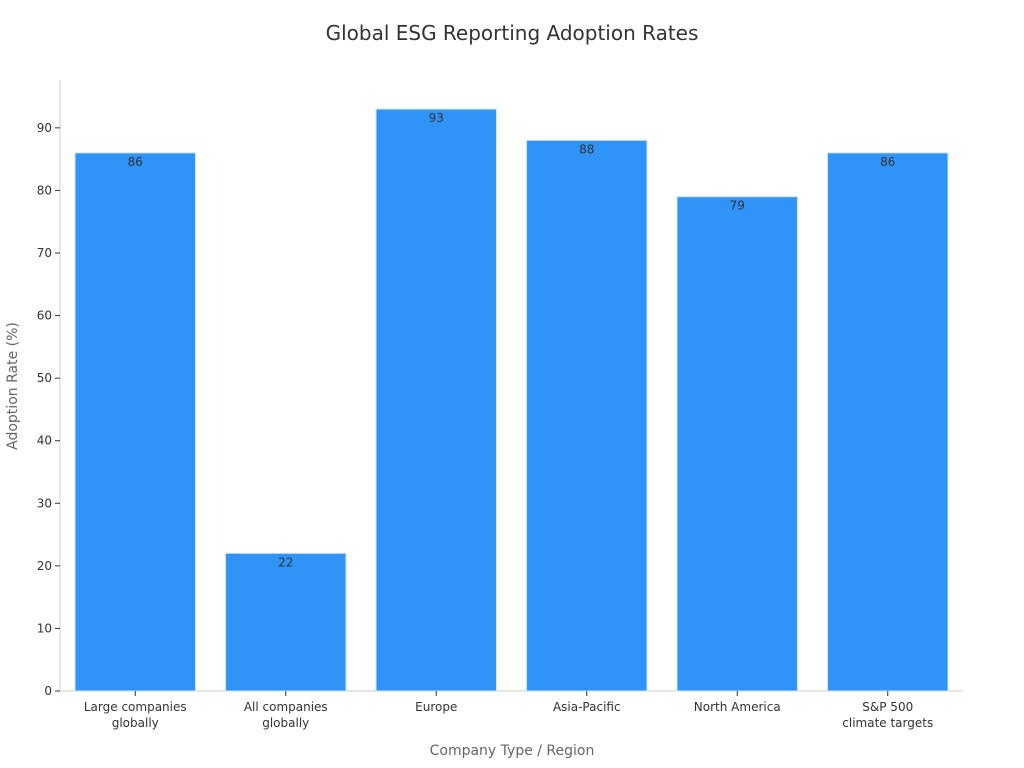 This screenshot has height=768, width=1024. Describe the element at coordinates (286, 715) in the screenshot. I see `x-tick-label: All companies globally` at that location.